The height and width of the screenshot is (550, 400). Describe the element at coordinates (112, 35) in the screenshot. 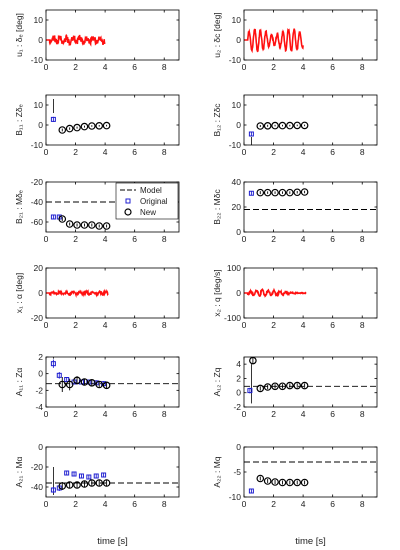

I see `axes-frame-u1` at that location.